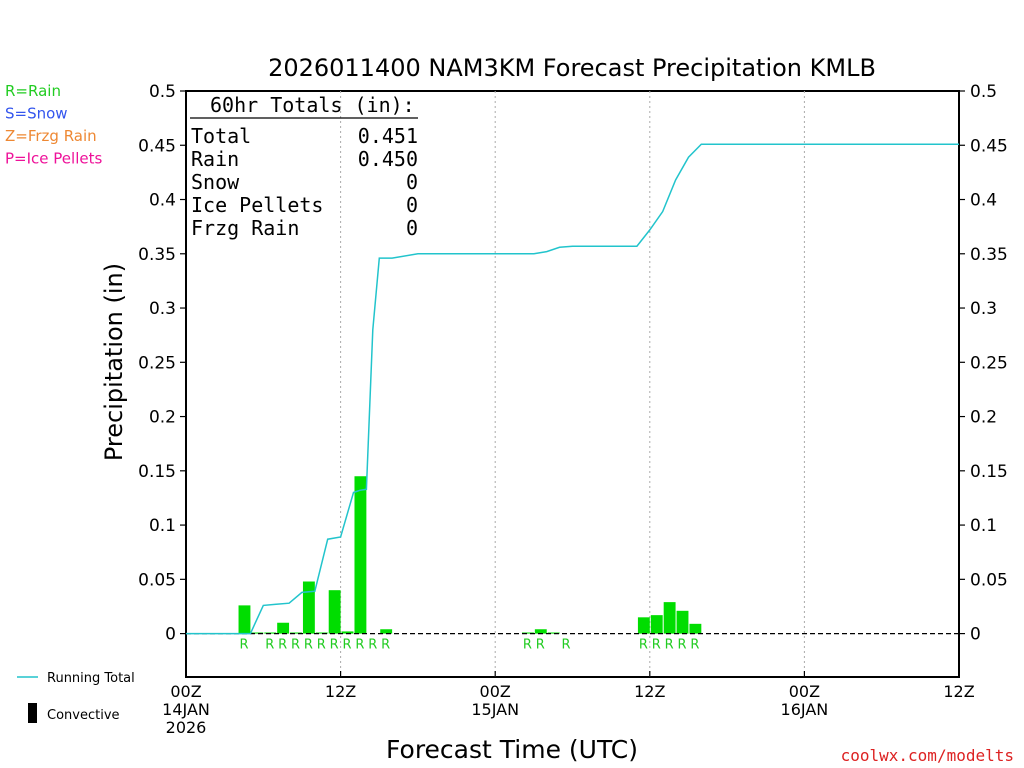 The height and width of the screenshot is (768, 1024). What do you see at coordinates (215, 182) in the screenshot?
I see `totals-row-label: Snow` at bounding box center [215, 182].